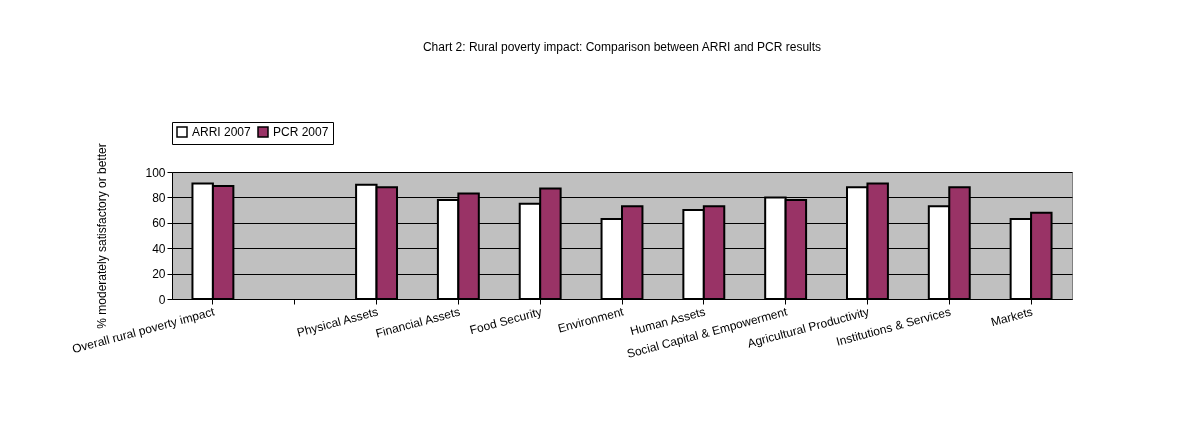 This screenshot has height=434, width=1184. I want to click on y-tick-label: 60, so click(159, 223).